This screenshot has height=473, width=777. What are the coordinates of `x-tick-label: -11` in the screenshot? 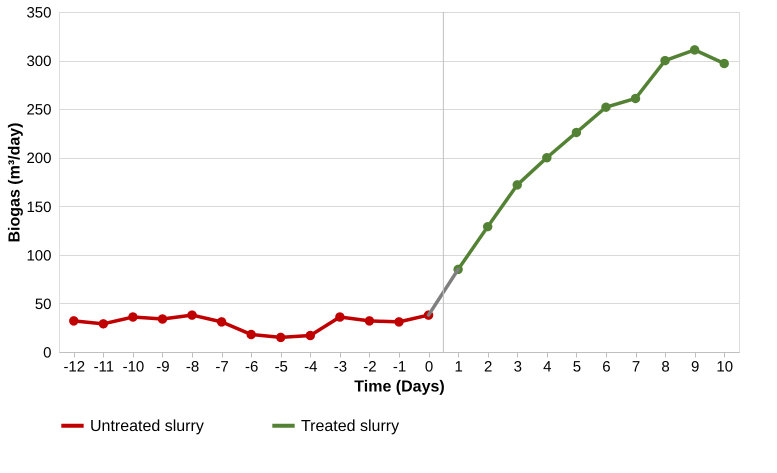 It's located at (104, 367).